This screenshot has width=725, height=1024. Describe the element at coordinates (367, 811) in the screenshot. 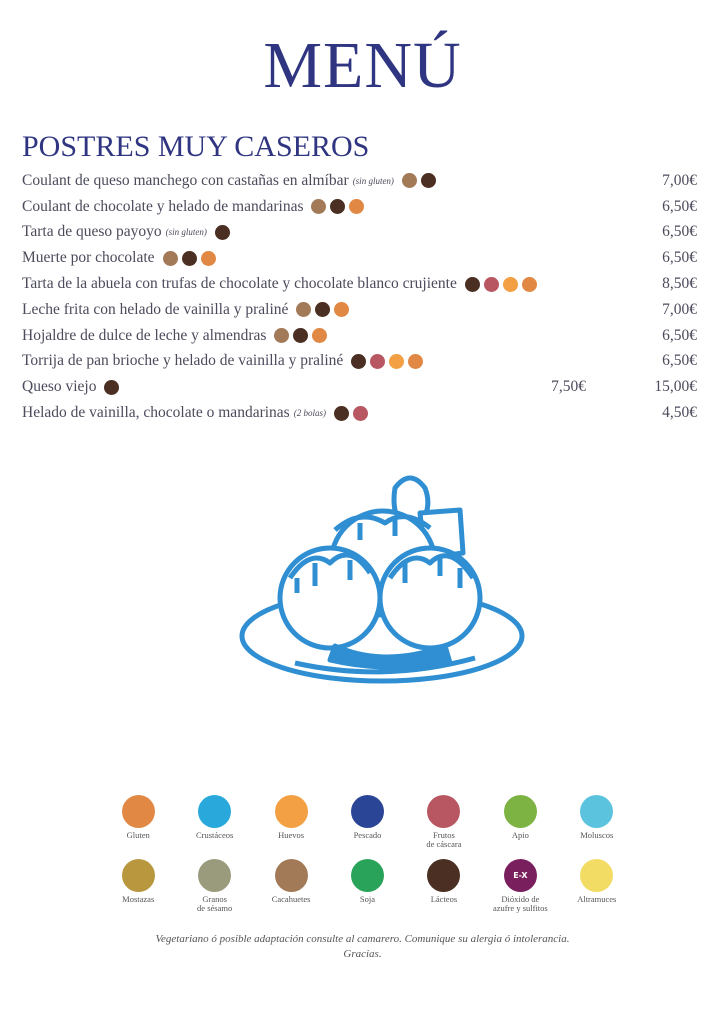

I see `fish-icon` at that location.